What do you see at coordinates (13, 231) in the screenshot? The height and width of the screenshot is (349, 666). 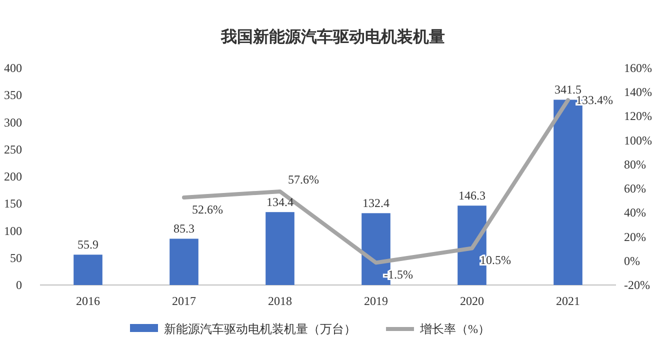 I see `y-tick-label: 100` at bounding box center [13, 231].